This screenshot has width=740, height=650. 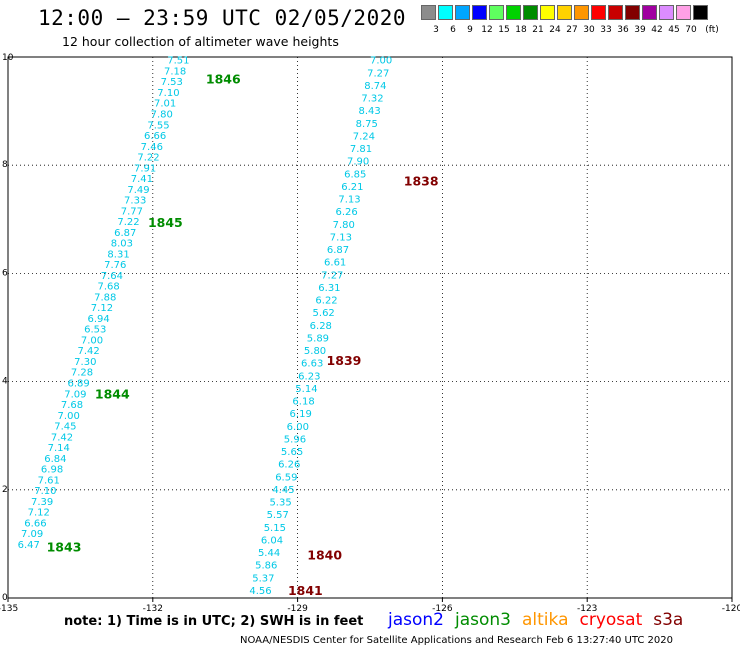 What do you see at coordinates (487, 30) in the screenshot?
I see `legend-label: 12` at bounding box center [487, 30].